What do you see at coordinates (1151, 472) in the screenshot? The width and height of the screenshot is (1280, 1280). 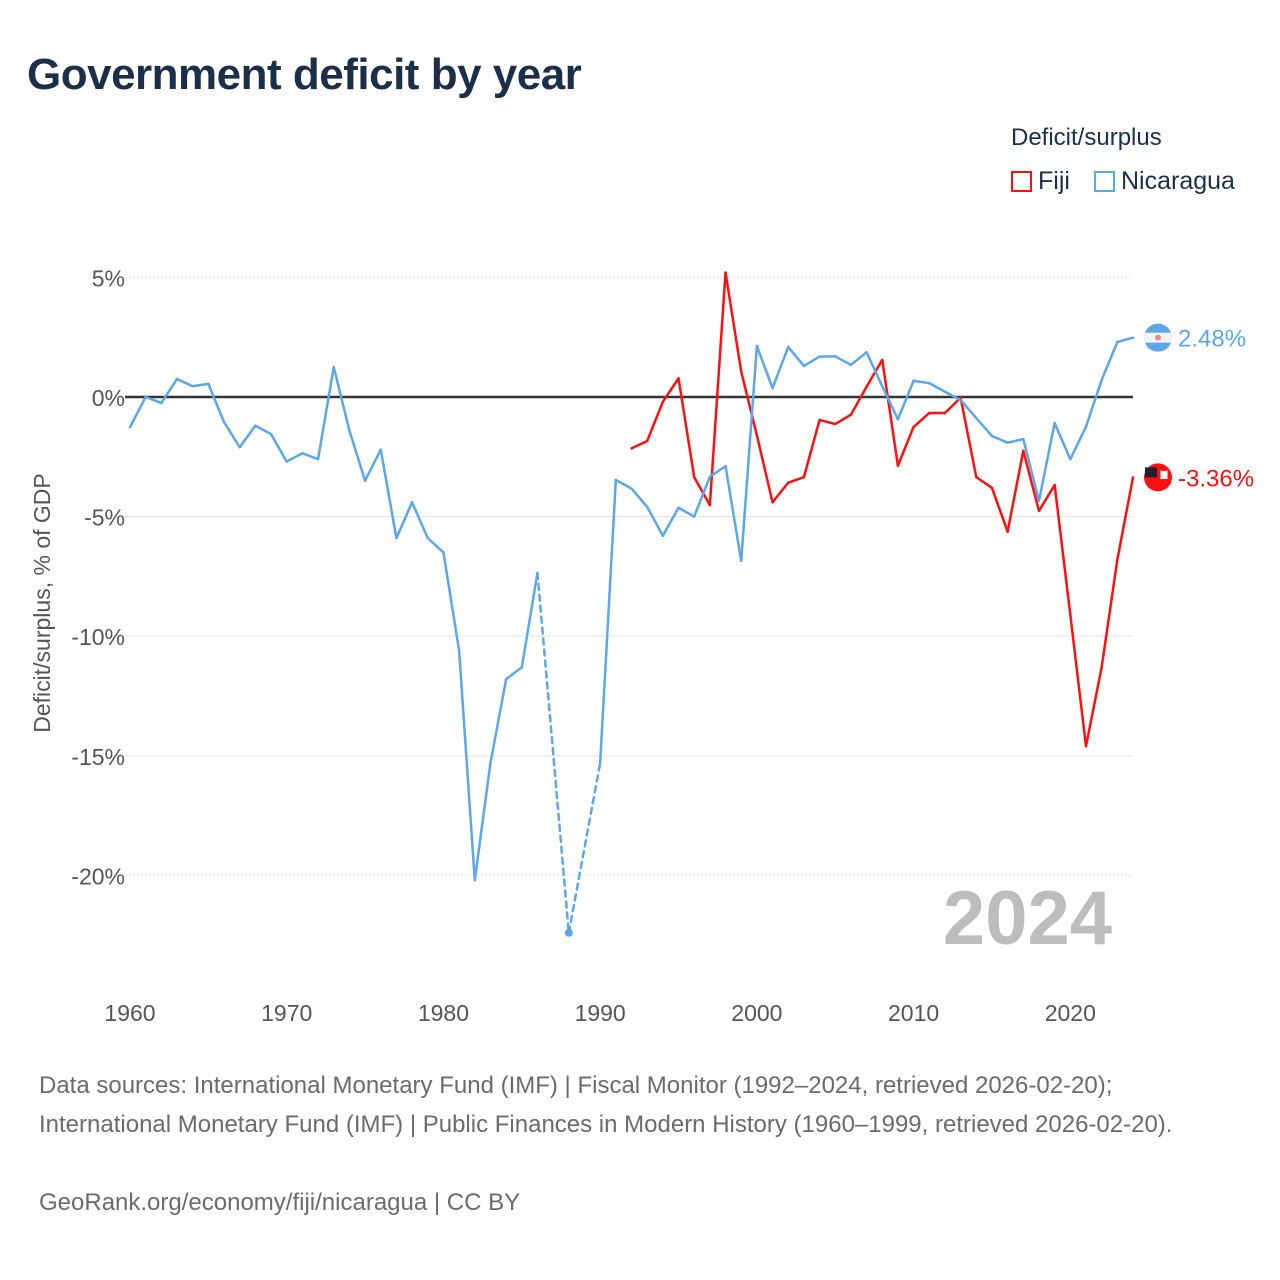 I see `fiji-flag-canton` at bounding box center [1151, 472].